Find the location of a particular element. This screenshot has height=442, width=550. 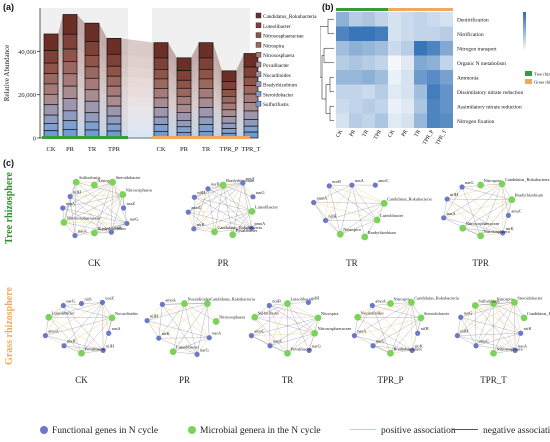

network-node-label: Povalibacter is located at coordinates (247, 230).